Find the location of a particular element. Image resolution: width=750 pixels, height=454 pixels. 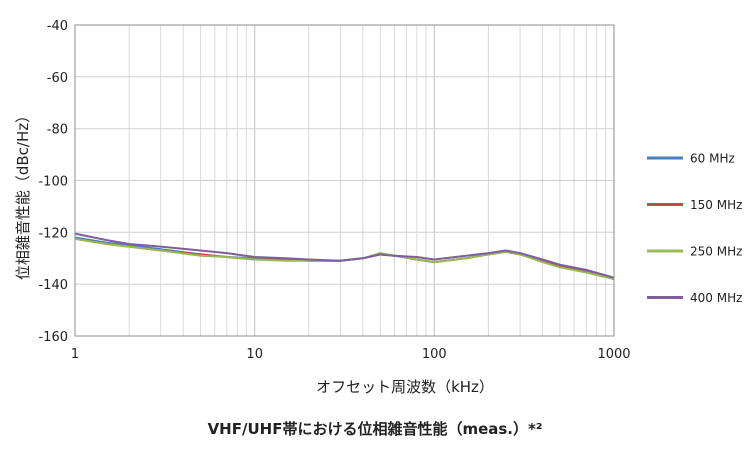

x-tick-labels: 1 10 100 1000 is located at coordinates (351, 354).